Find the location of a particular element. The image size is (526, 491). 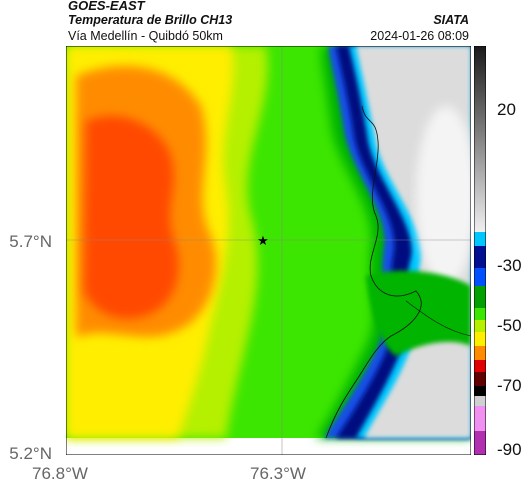

colorbar-navy-segment is located at coordinates (480, 257).